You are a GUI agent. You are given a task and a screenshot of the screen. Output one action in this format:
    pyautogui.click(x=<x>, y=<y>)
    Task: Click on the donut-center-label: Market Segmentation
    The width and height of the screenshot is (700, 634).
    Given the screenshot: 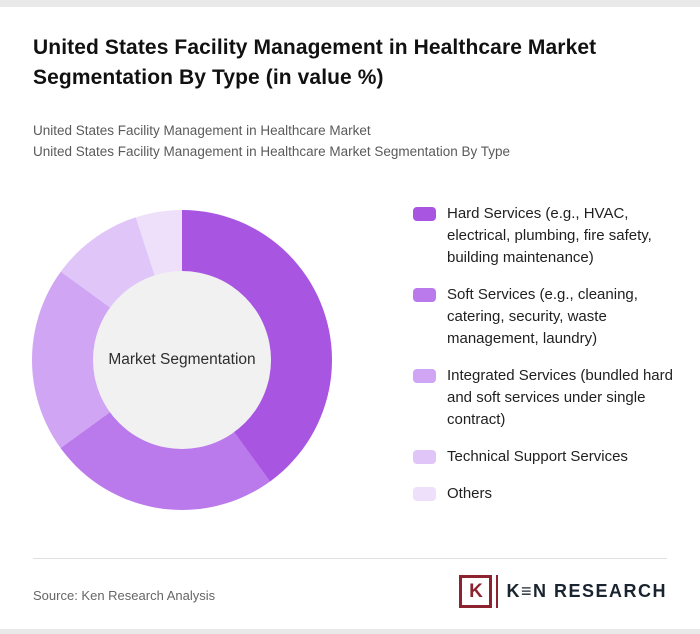 What is the action you would take?
    pyautogui.click(x=182, y=359)
    